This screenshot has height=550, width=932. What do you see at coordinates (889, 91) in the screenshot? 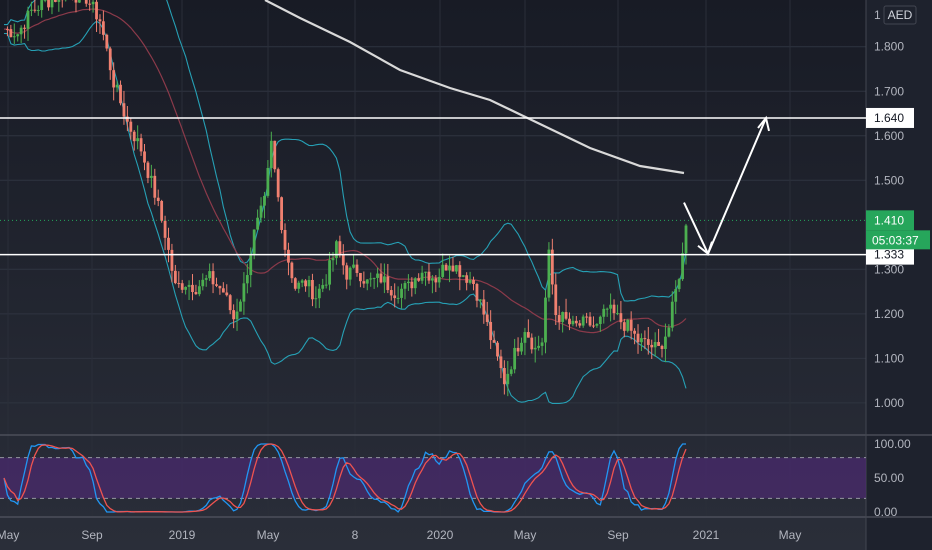
I see `y-tick-label: 1.700` at bounding box center [889, 91].